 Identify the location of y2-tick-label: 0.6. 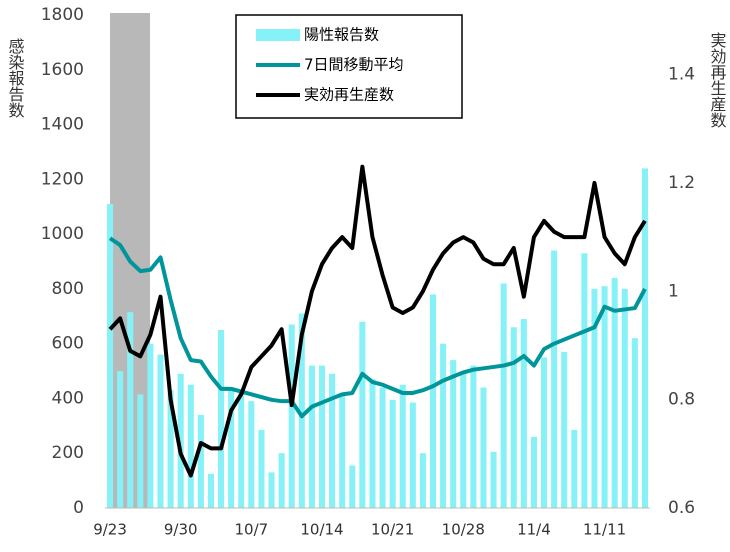
(681, 508).